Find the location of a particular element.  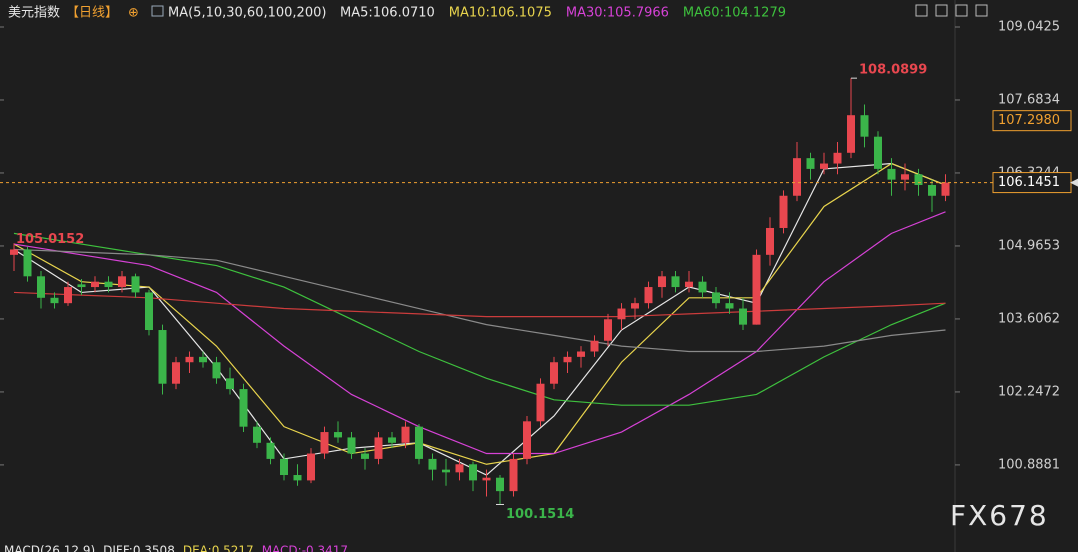

ma-legend: MA30:105.7966 is located at coordinates (617, 13).